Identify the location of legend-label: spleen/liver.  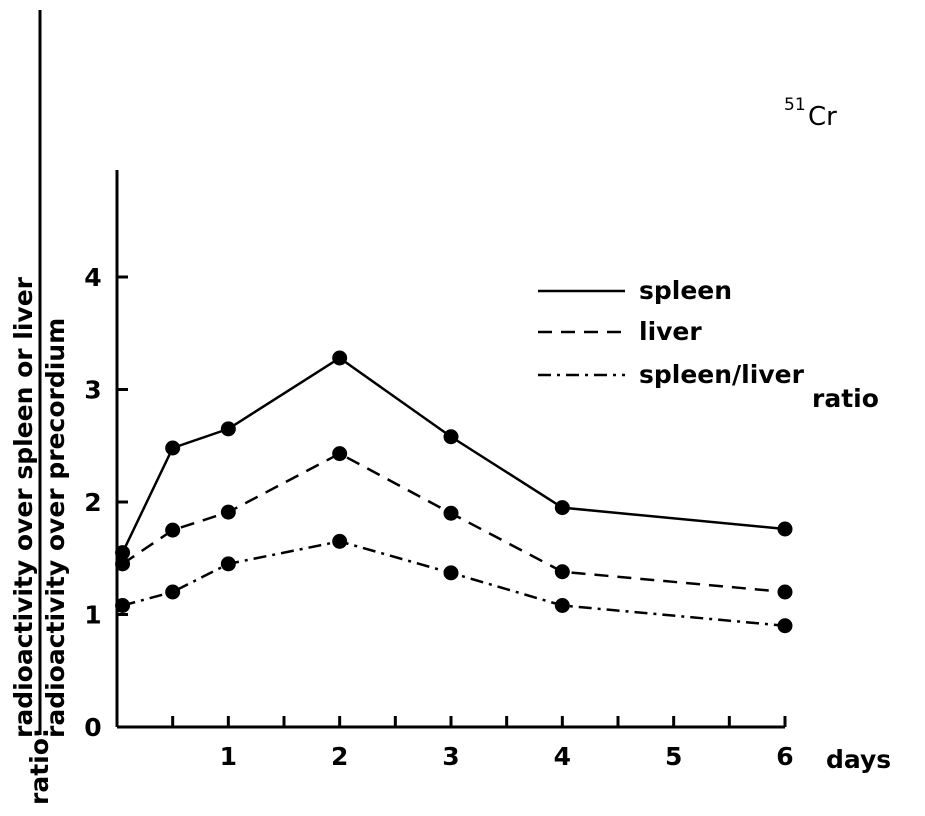
(722, 374).